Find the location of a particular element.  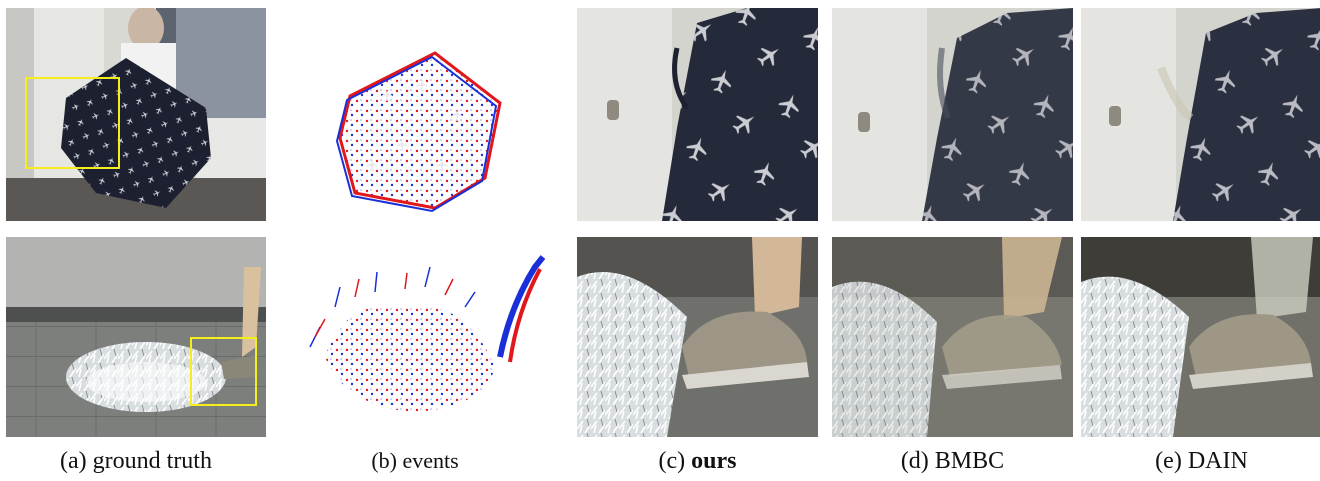

caption-c: (c) ours is located at coordinates (697, 461).